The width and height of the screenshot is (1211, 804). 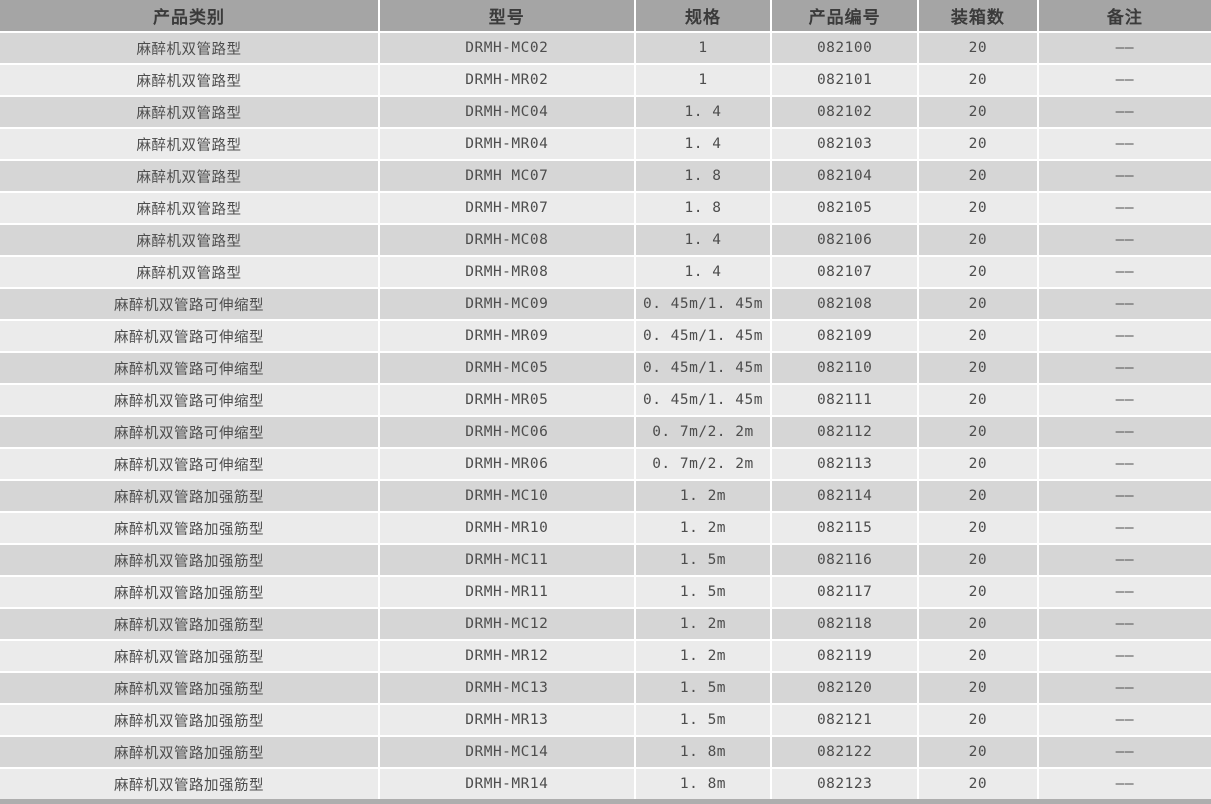 I want to click on cell-model: DRMH-MC13, so click(x=507, y=688).